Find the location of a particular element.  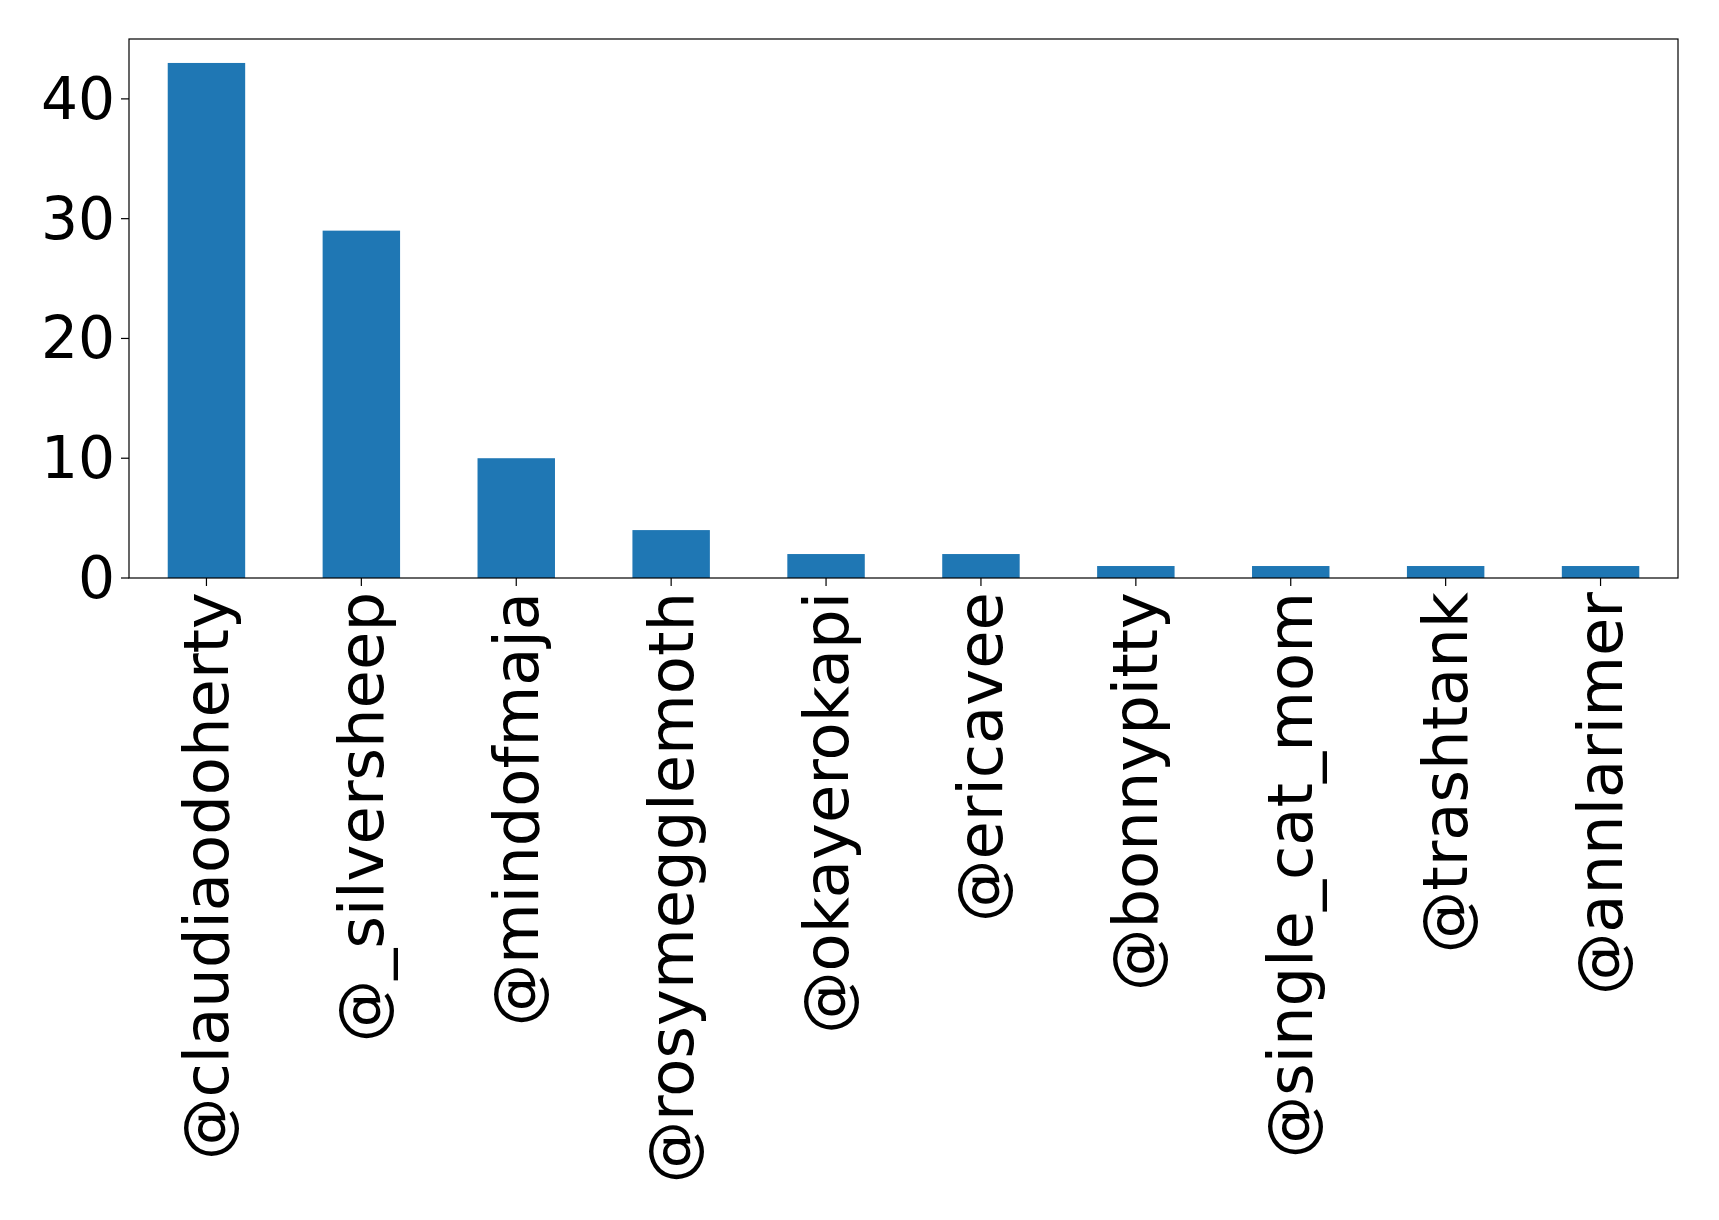

x-tick-label: @single_cat_mom is located at coordinates (1291, 875).